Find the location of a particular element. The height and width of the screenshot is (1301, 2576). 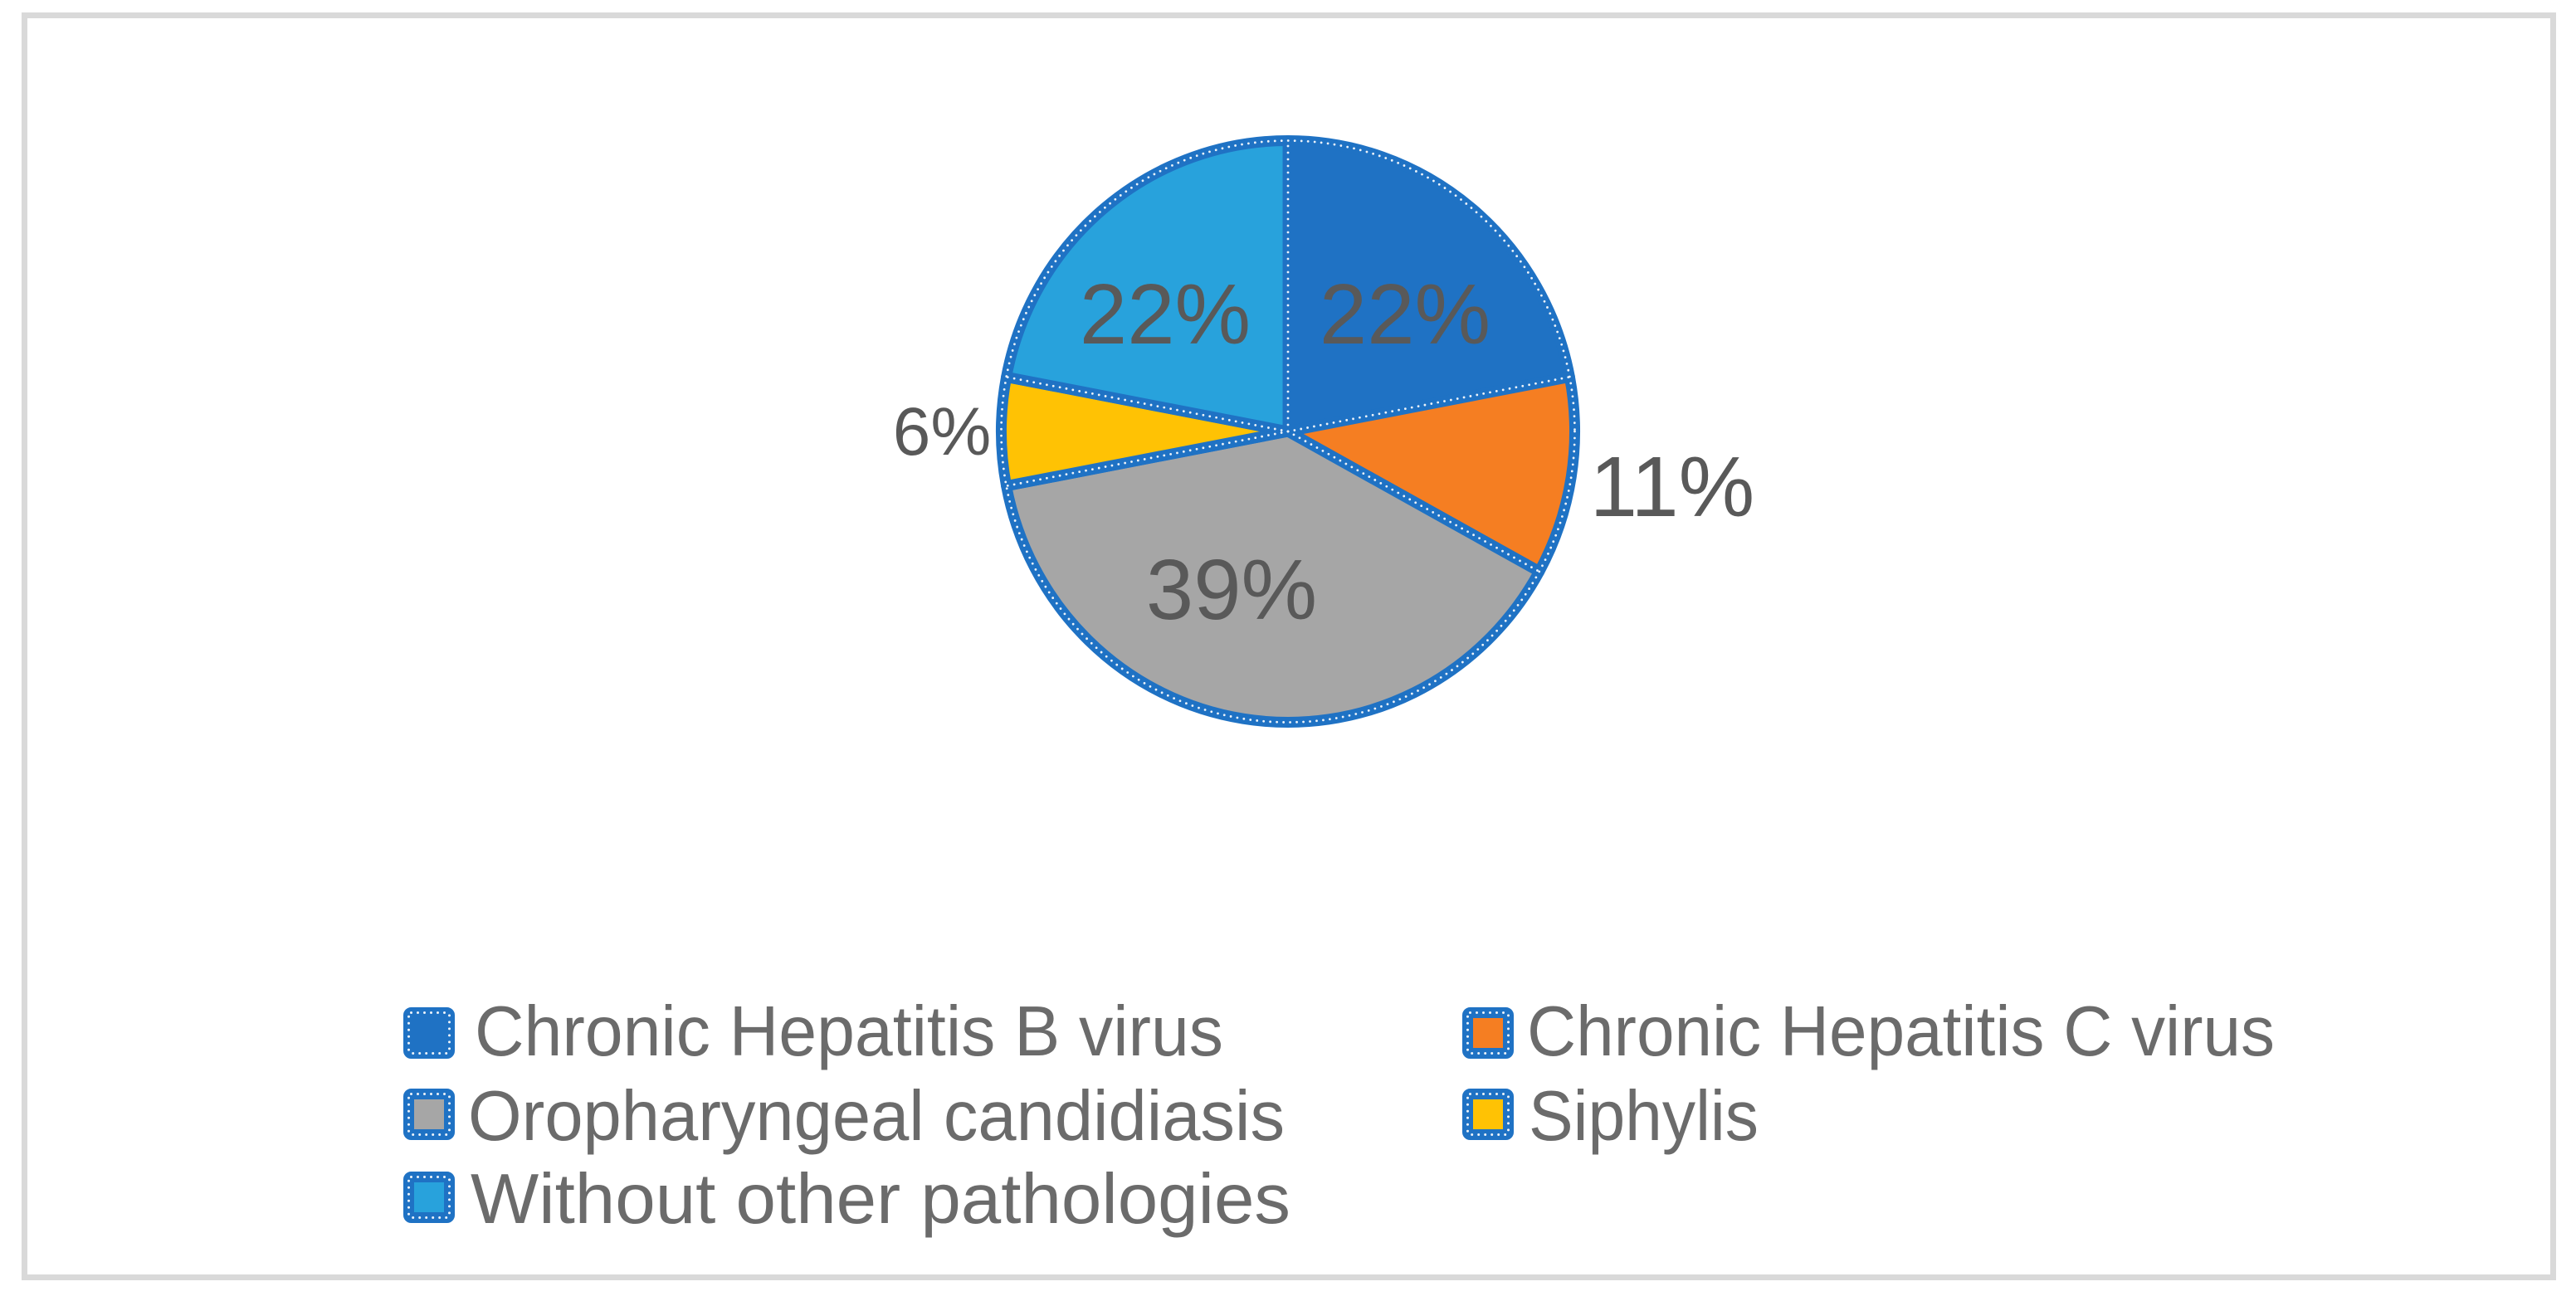

svg-text: Without other pathologies is located at coordinates (880, 1199).